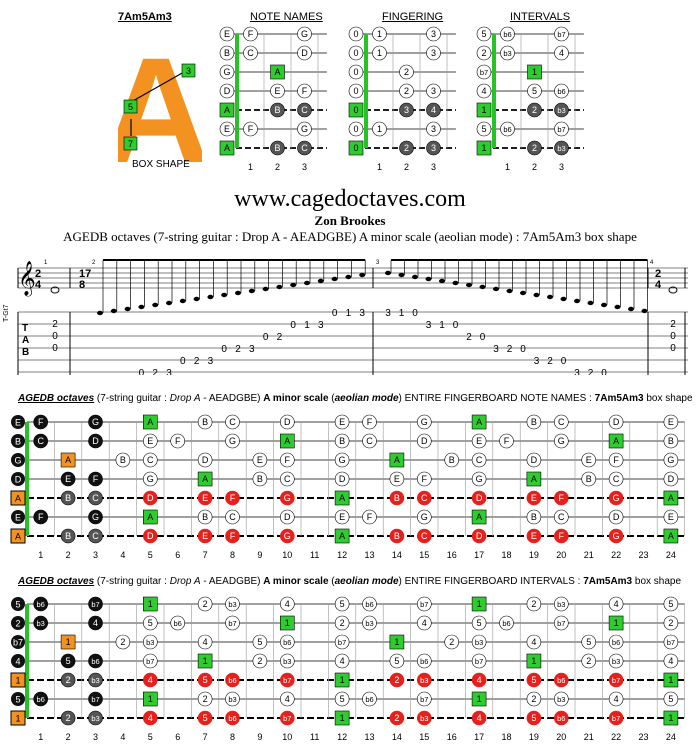 The image size is (700, 746). Describe the element at coordinates (95, 623) in the screenshot. I see `note-i-s2-f3` at that location.